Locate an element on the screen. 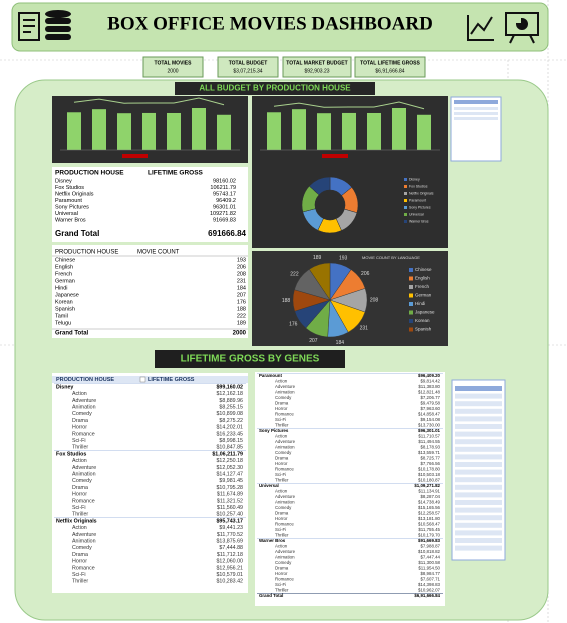 The height and width of the screenshot is (623, 567). pivot-total: $6,91,666.84 is located at coordinates (427, 595).